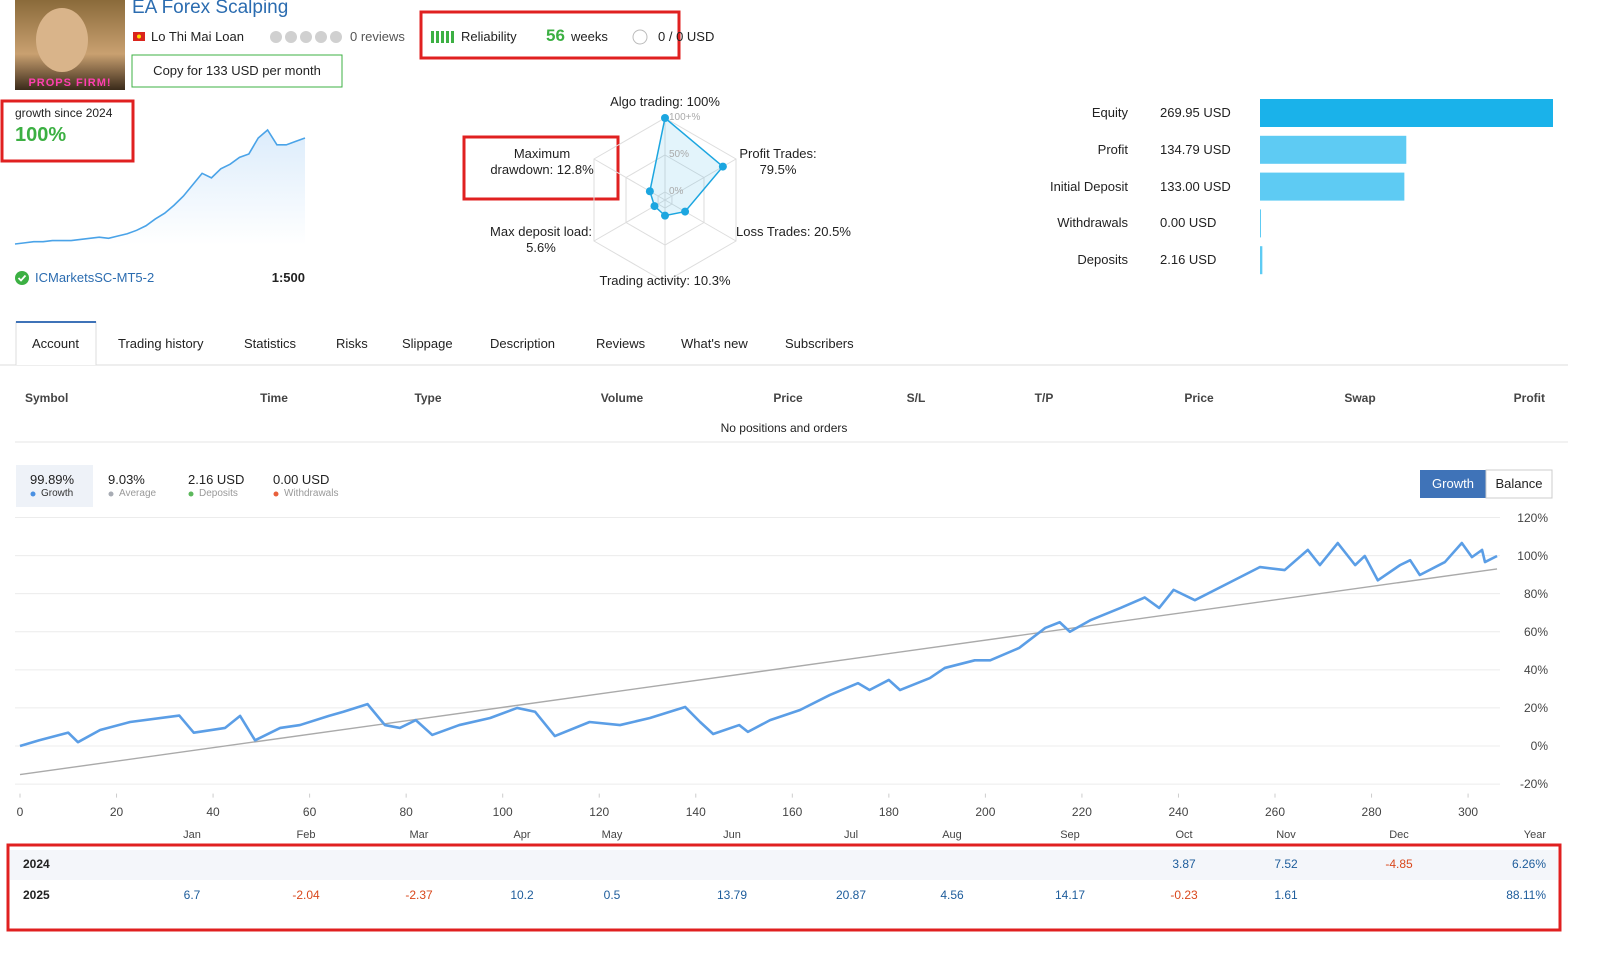 The width and height of the screenshot is (1623, 965). Describe the element at coordinates (1184, 835) in the screenshot. I see `month-header: Oct` at that location.